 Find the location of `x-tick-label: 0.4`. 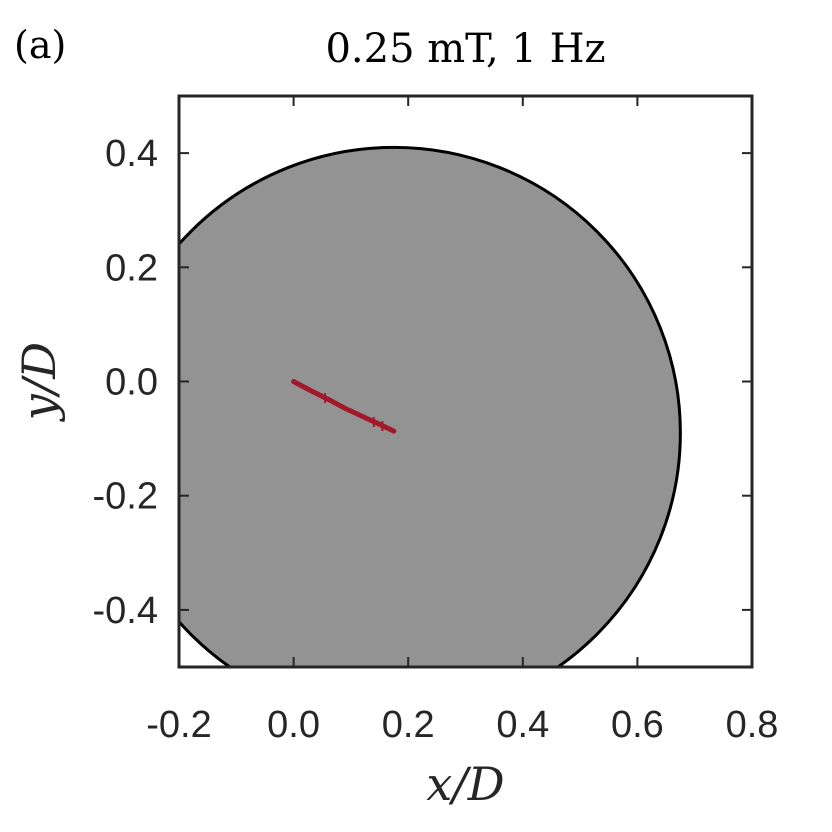

x-tick-label: 0.4 is located at coordinates (522, 725).